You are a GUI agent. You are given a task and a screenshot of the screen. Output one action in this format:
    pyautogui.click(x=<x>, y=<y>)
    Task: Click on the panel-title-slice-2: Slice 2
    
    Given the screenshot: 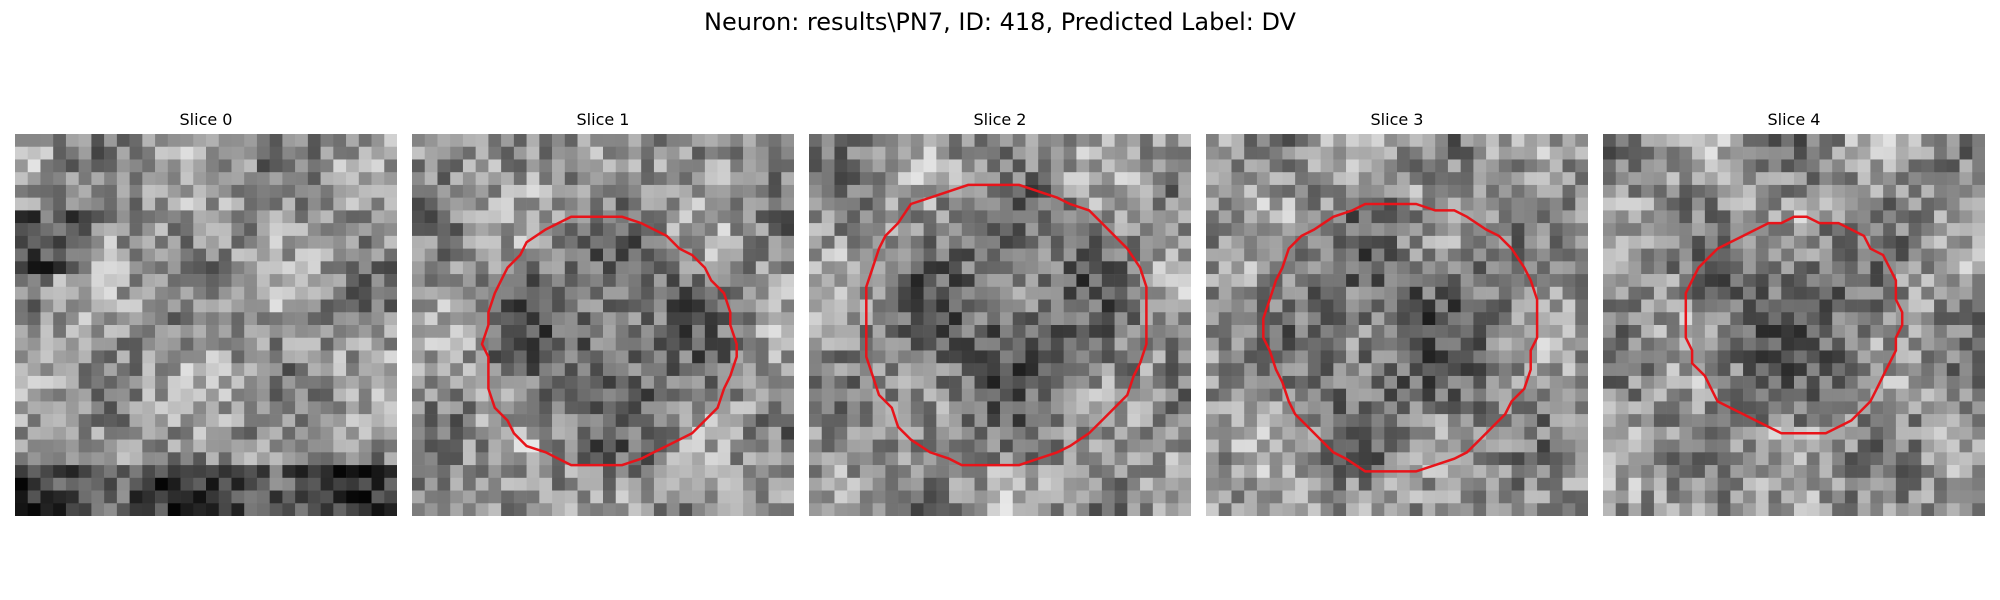 What is the action you would take?
    pyautogui.click(x=1000, y=119)
    